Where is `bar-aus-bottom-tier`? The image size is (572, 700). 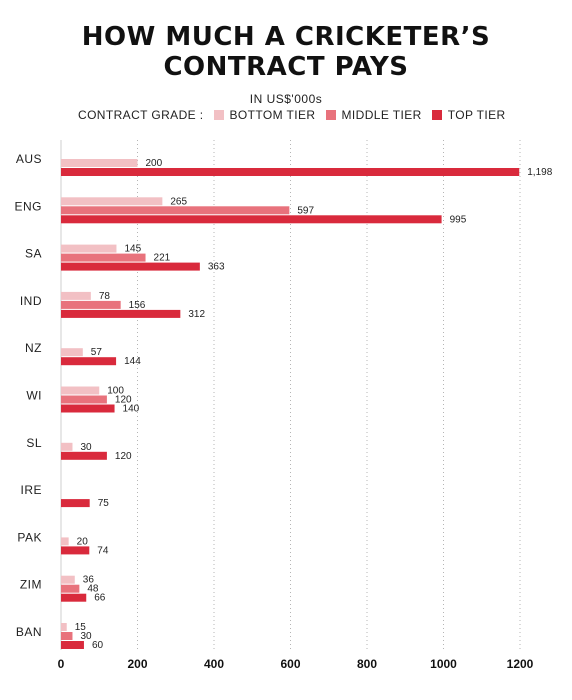 bar-aus-bottom-tier is located at coordinates (99, 163).